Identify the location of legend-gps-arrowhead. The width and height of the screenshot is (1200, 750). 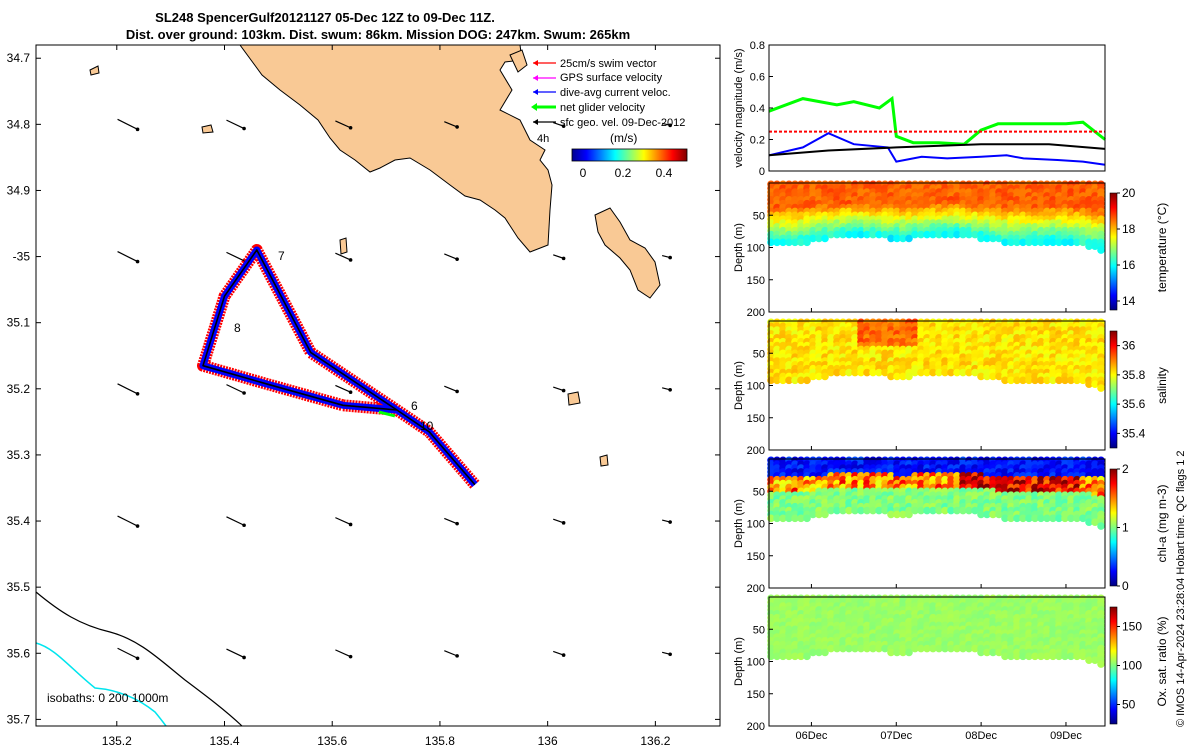
(535, 78).